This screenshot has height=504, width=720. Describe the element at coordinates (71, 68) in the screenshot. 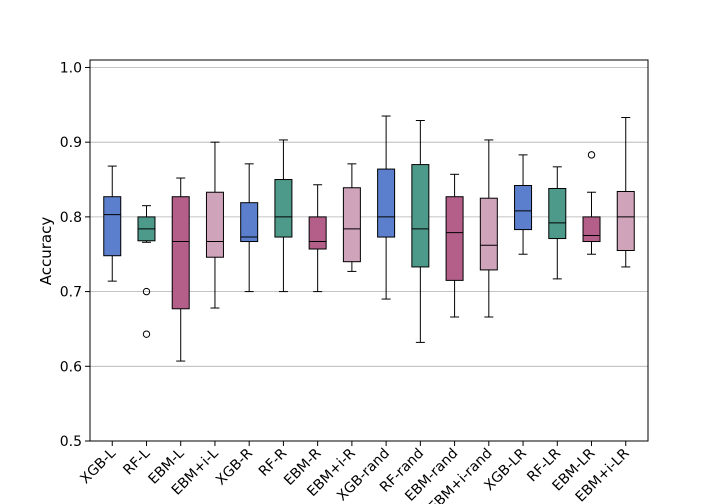

I see `y-tick-label: 1.0` at that location.